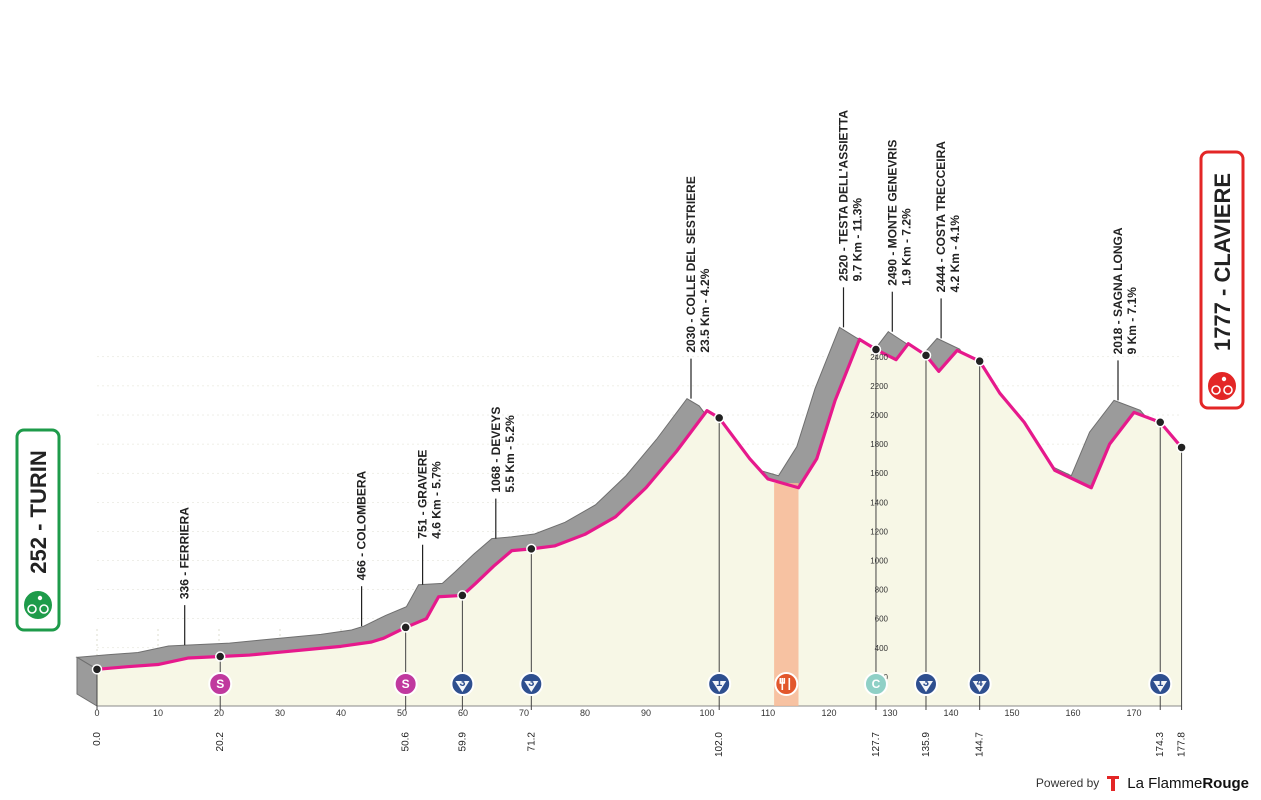 This screenshot has width=1261, height=800. Describe the element at coordinates (462, 742) in the screenshot. I see `marker-km-label-3: 59.9` at that location.